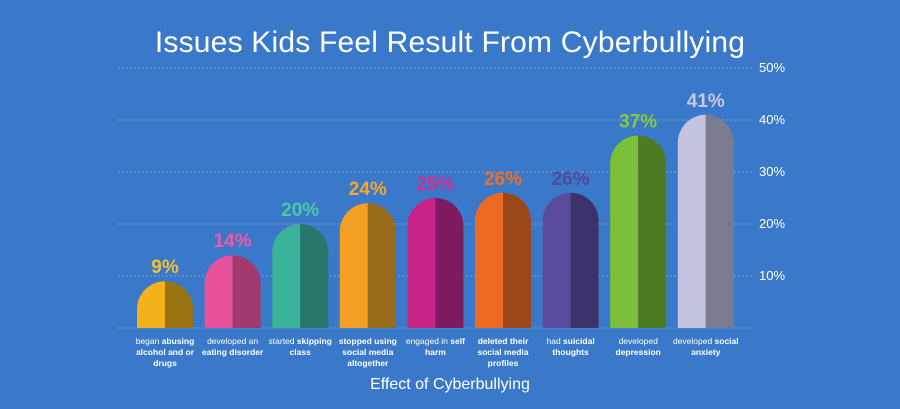 The width and height of the screenshot is (900, 409). Describe the element at coordinates (367, 352) in the screenshot. I see `x-tick-label: stopped using social media altogether` at that location.